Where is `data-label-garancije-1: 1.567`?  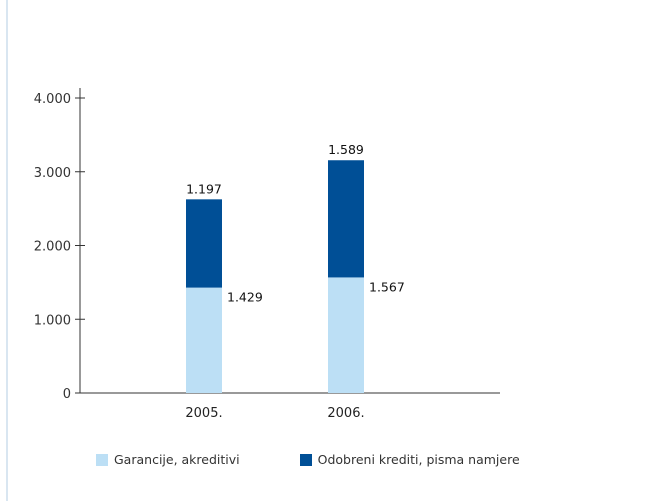 data-label-garancije-1: 1.567 is located at coordinates (387, 286).